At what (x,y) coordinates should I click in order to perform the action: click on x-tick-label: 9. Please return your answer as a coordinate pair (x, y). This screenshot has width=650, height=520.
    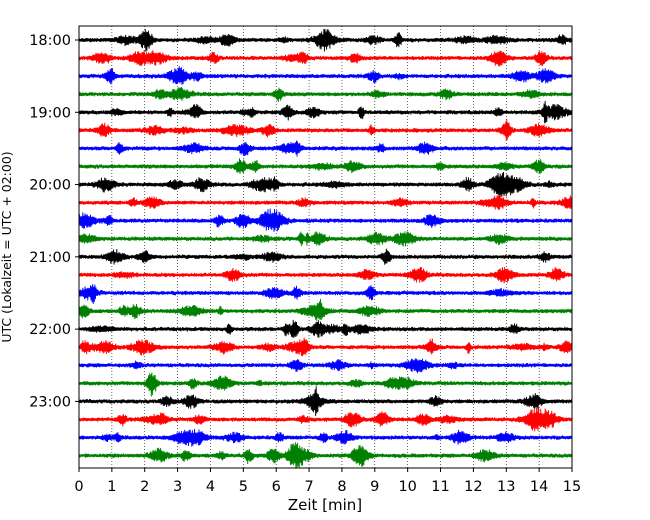
    Looking at the image, I should click on (374, 487).